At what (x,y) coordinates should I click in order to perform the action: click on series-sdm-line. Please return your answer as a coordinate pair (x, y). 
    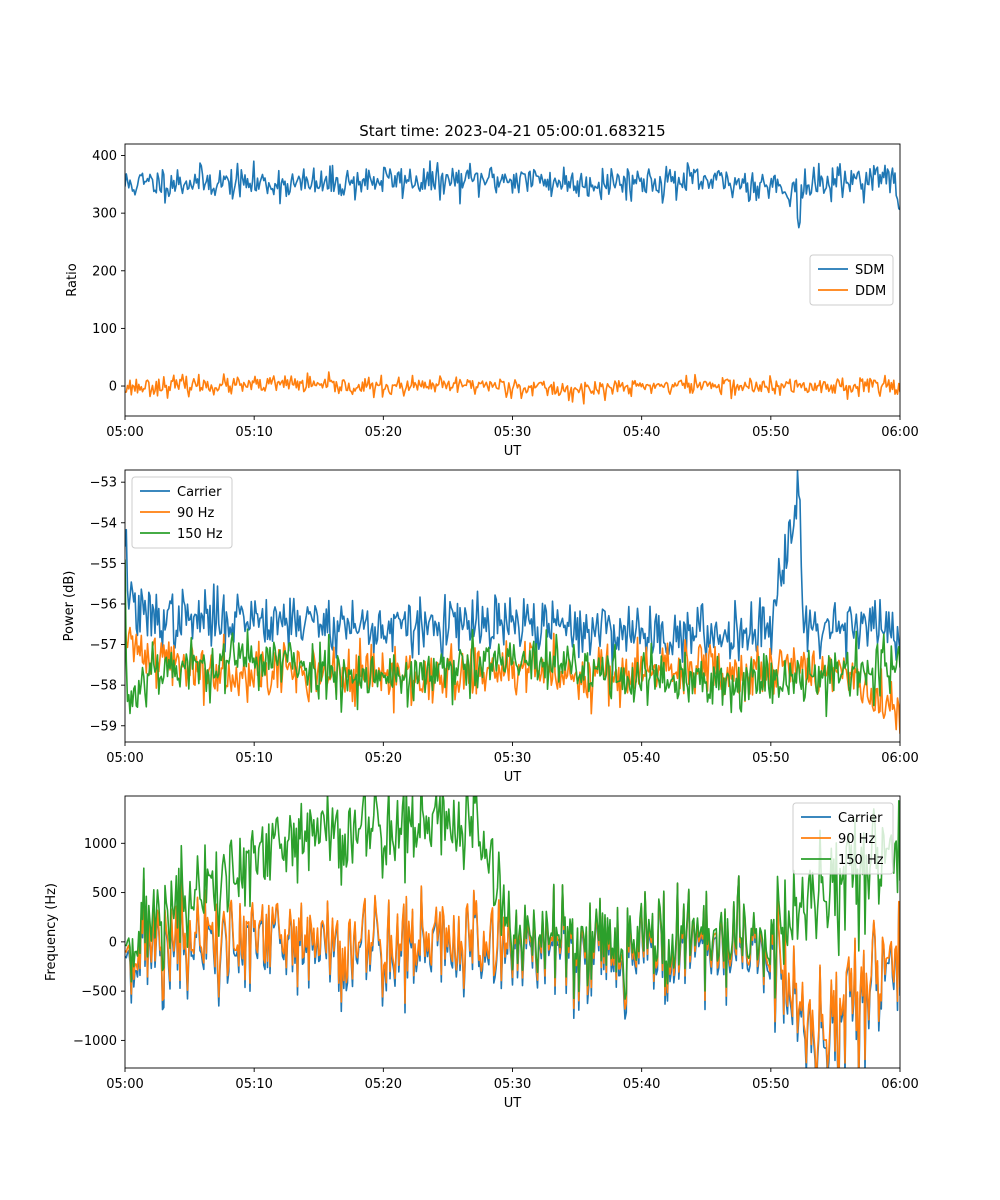
    Looking at the image, I should click on (512, 194).